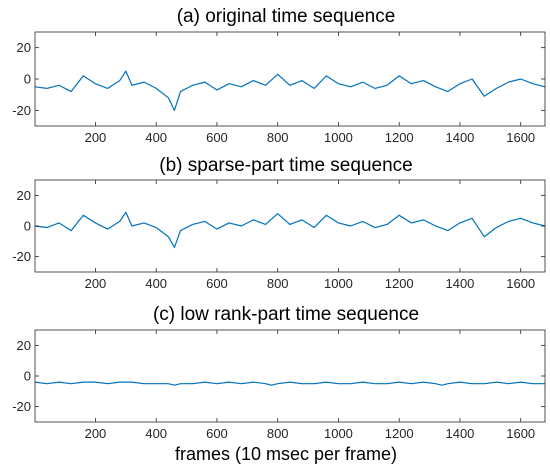 Image resolution: width=550 pixels, height=470 pixels. Describe the element at coordinates (286, 16) in the screenshot. I see `panel-a-title: (a) original time sequence` at that location.